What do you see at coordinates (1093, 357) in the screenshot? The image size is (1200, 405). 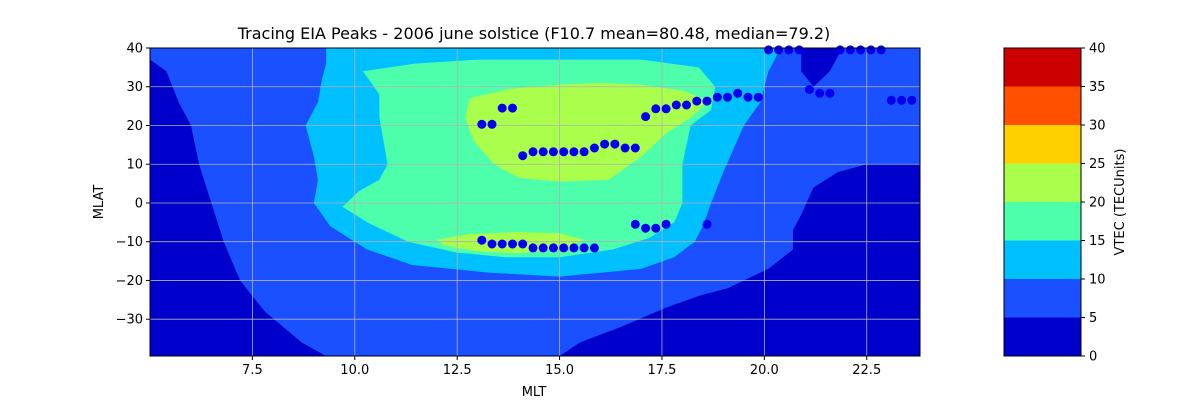 I see `colorbar-tick-label: 0` at bounding box center [1093, 357].